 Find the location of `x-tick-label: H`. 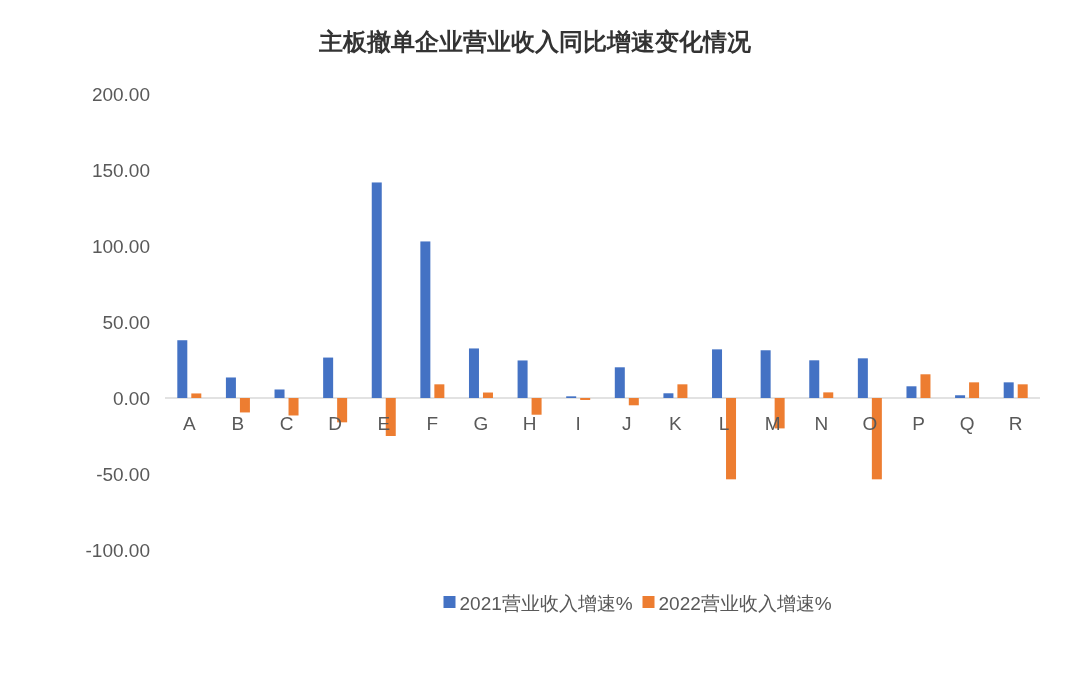

x-tick-label: H is located at coordinates (529, 423).